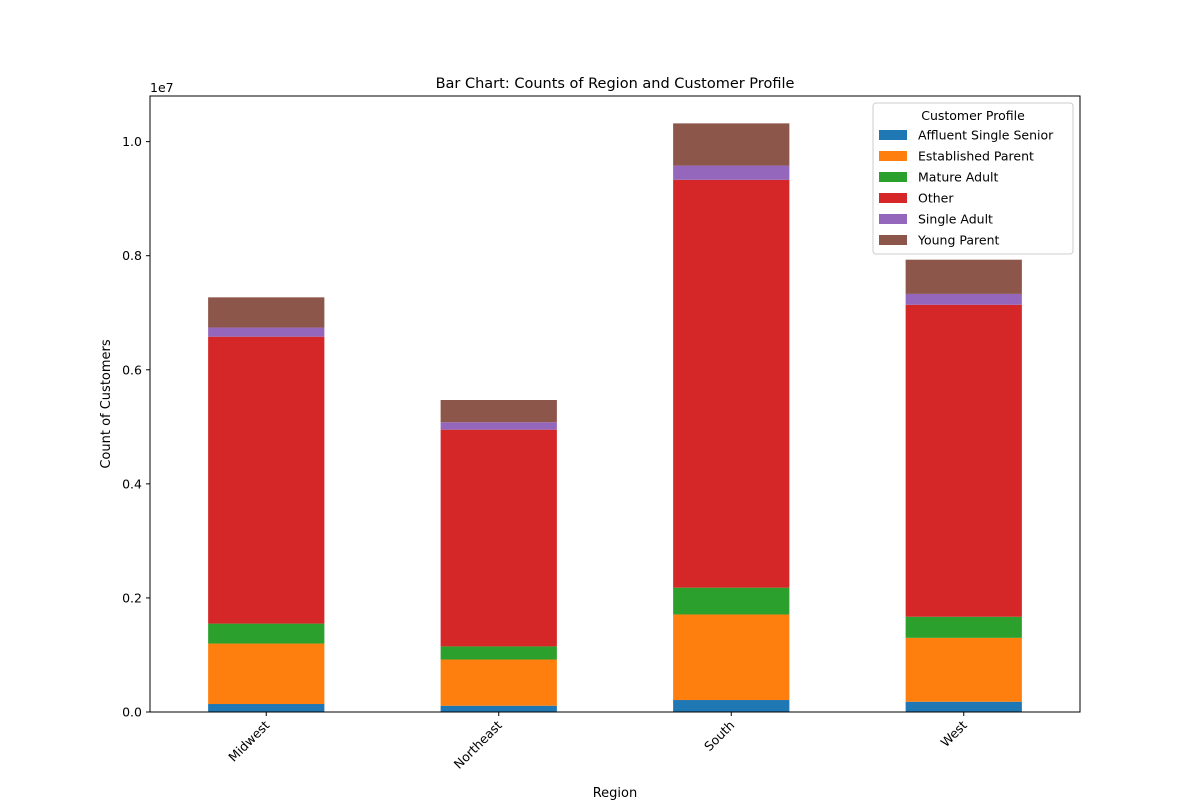 The height and width of the screenshot is (800, 1200). Describe the element at coordinates (132, 597) in the screenshot. I see `y-tick-label: 0.2` at that location.